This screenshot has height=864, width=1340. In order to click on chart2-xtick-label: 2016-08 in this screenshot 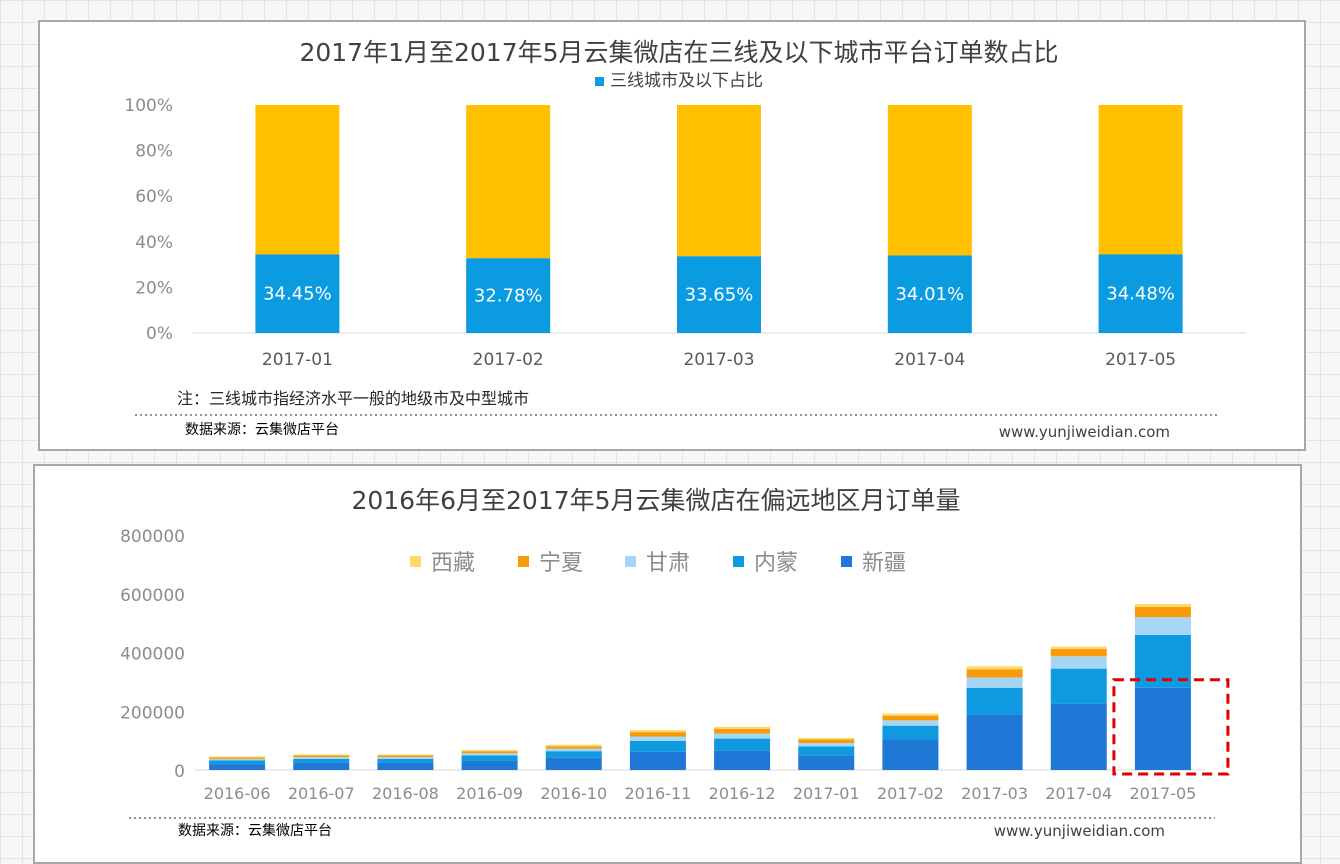, I will do `click(405, 793)`.